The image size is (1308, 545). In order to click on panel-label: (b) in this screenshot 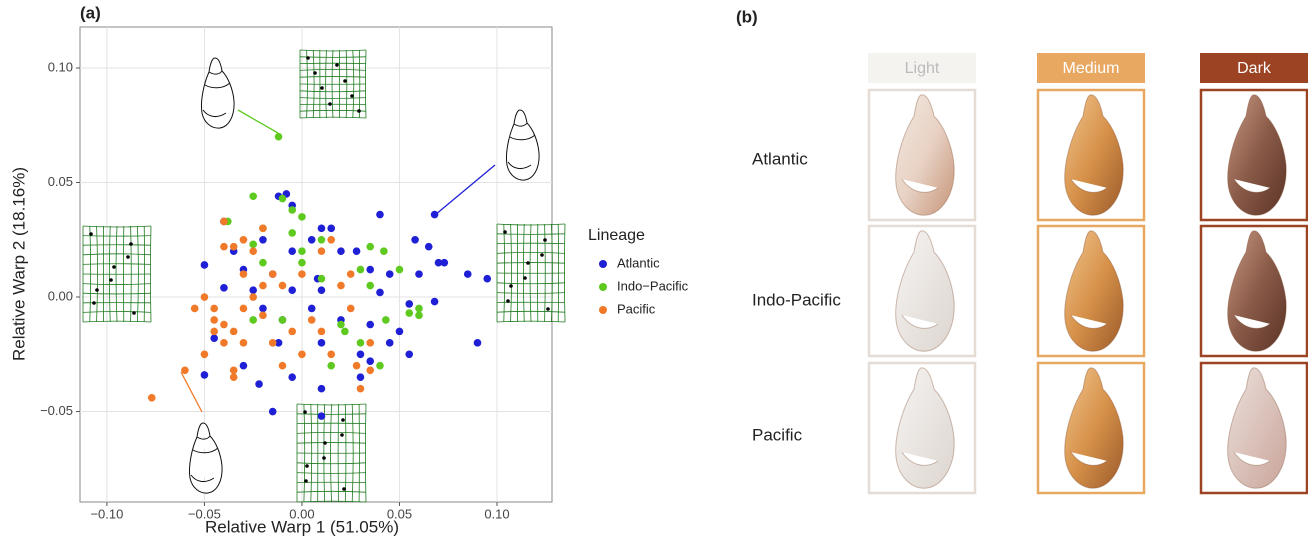, I will do `click(747, 16)`.